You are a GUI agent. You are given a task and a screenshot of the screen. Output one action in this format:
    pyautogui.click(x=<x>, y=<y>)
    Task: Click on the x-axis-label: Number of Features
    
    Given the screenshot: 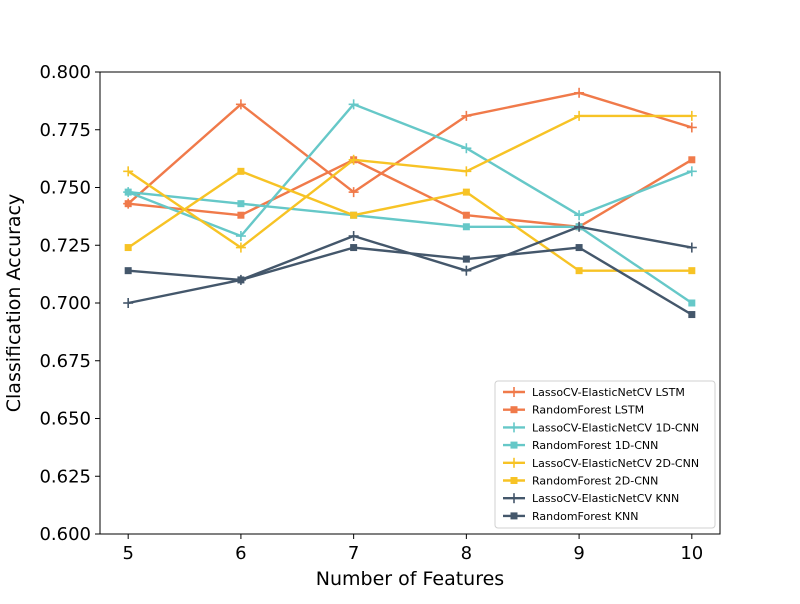 What is the action you would take?
    pyautogui.click(x=410, y=579)
    